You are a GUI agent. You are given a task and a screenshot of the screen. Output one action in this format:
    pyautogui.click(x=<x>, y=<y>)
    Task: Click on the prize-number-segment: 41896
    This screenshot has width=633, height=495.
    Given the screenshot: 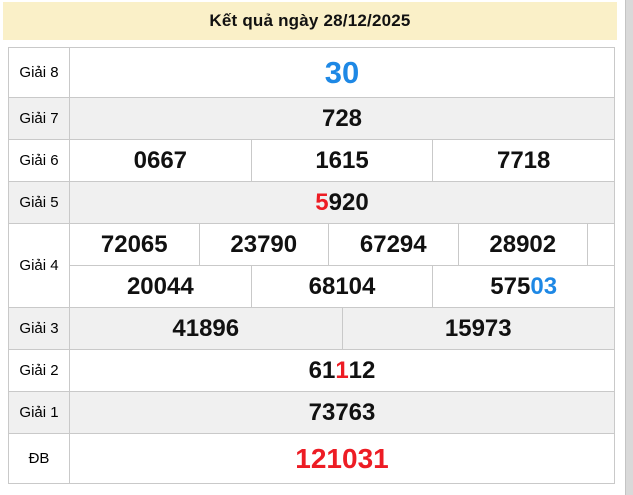 What is the action you would take?
    pyautogui.click(x=206, y=328)
    